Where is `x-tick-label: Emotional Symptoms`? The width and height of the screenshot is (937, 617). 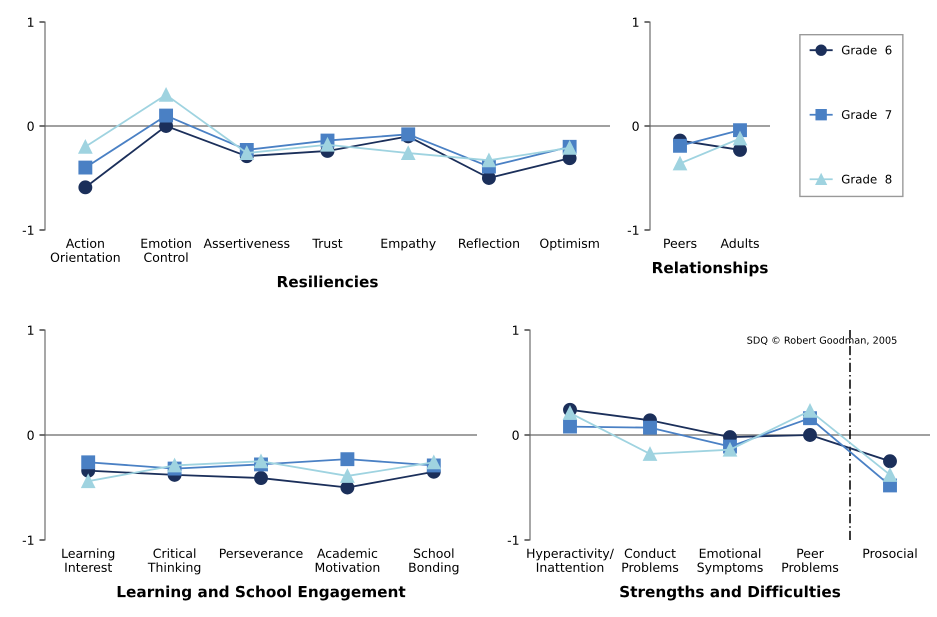 x-tick-label: Emotional Symptoms is located at coordinates (730, 561).